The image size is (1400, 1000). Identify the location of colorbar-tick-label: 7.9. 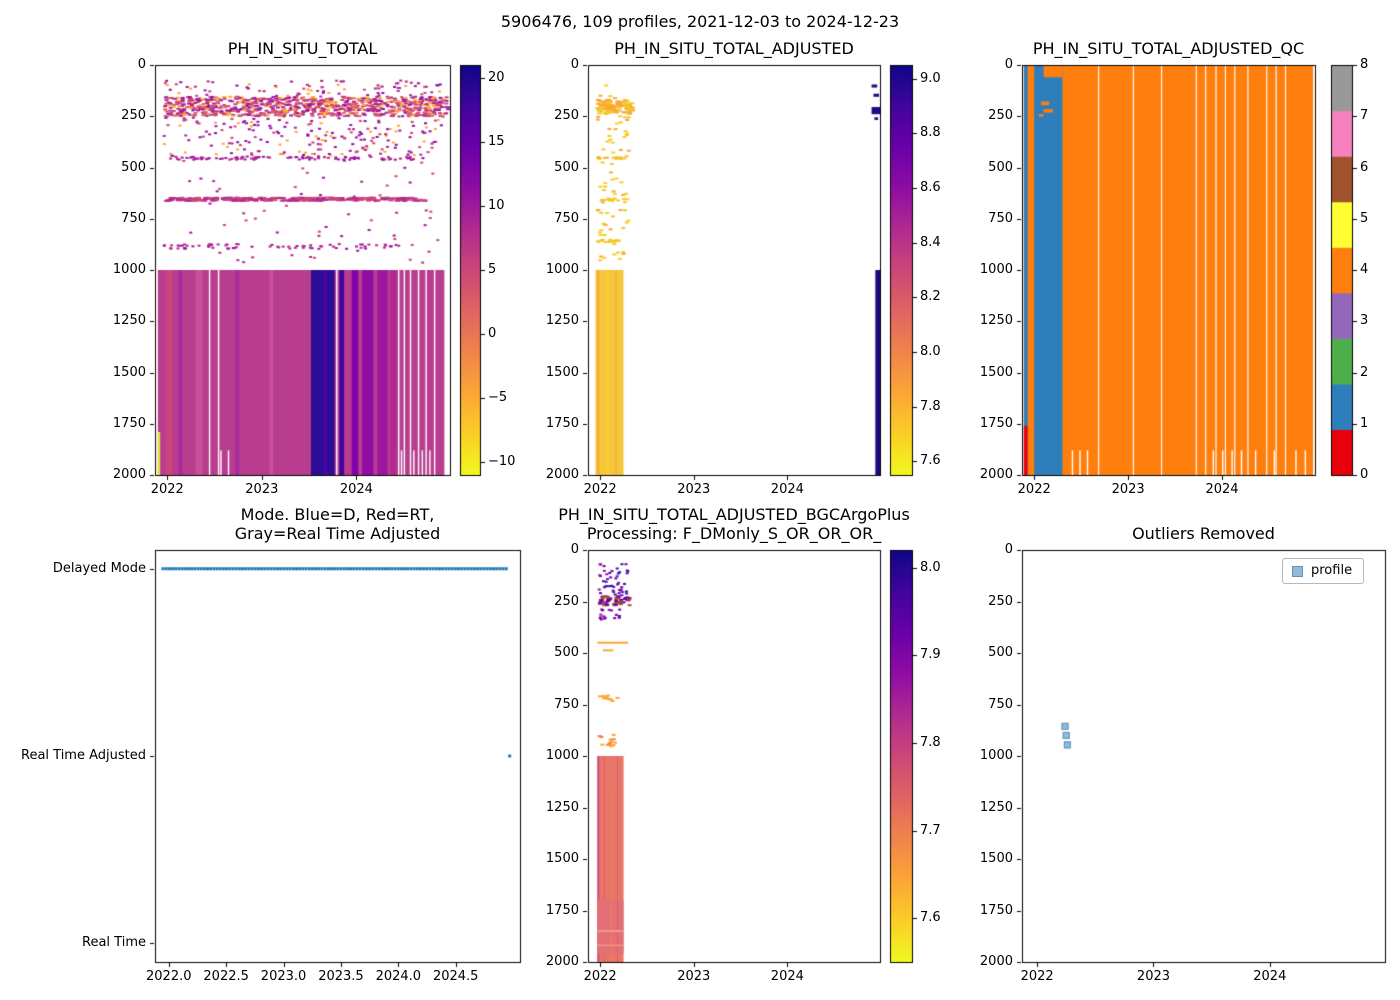
(930, 655).